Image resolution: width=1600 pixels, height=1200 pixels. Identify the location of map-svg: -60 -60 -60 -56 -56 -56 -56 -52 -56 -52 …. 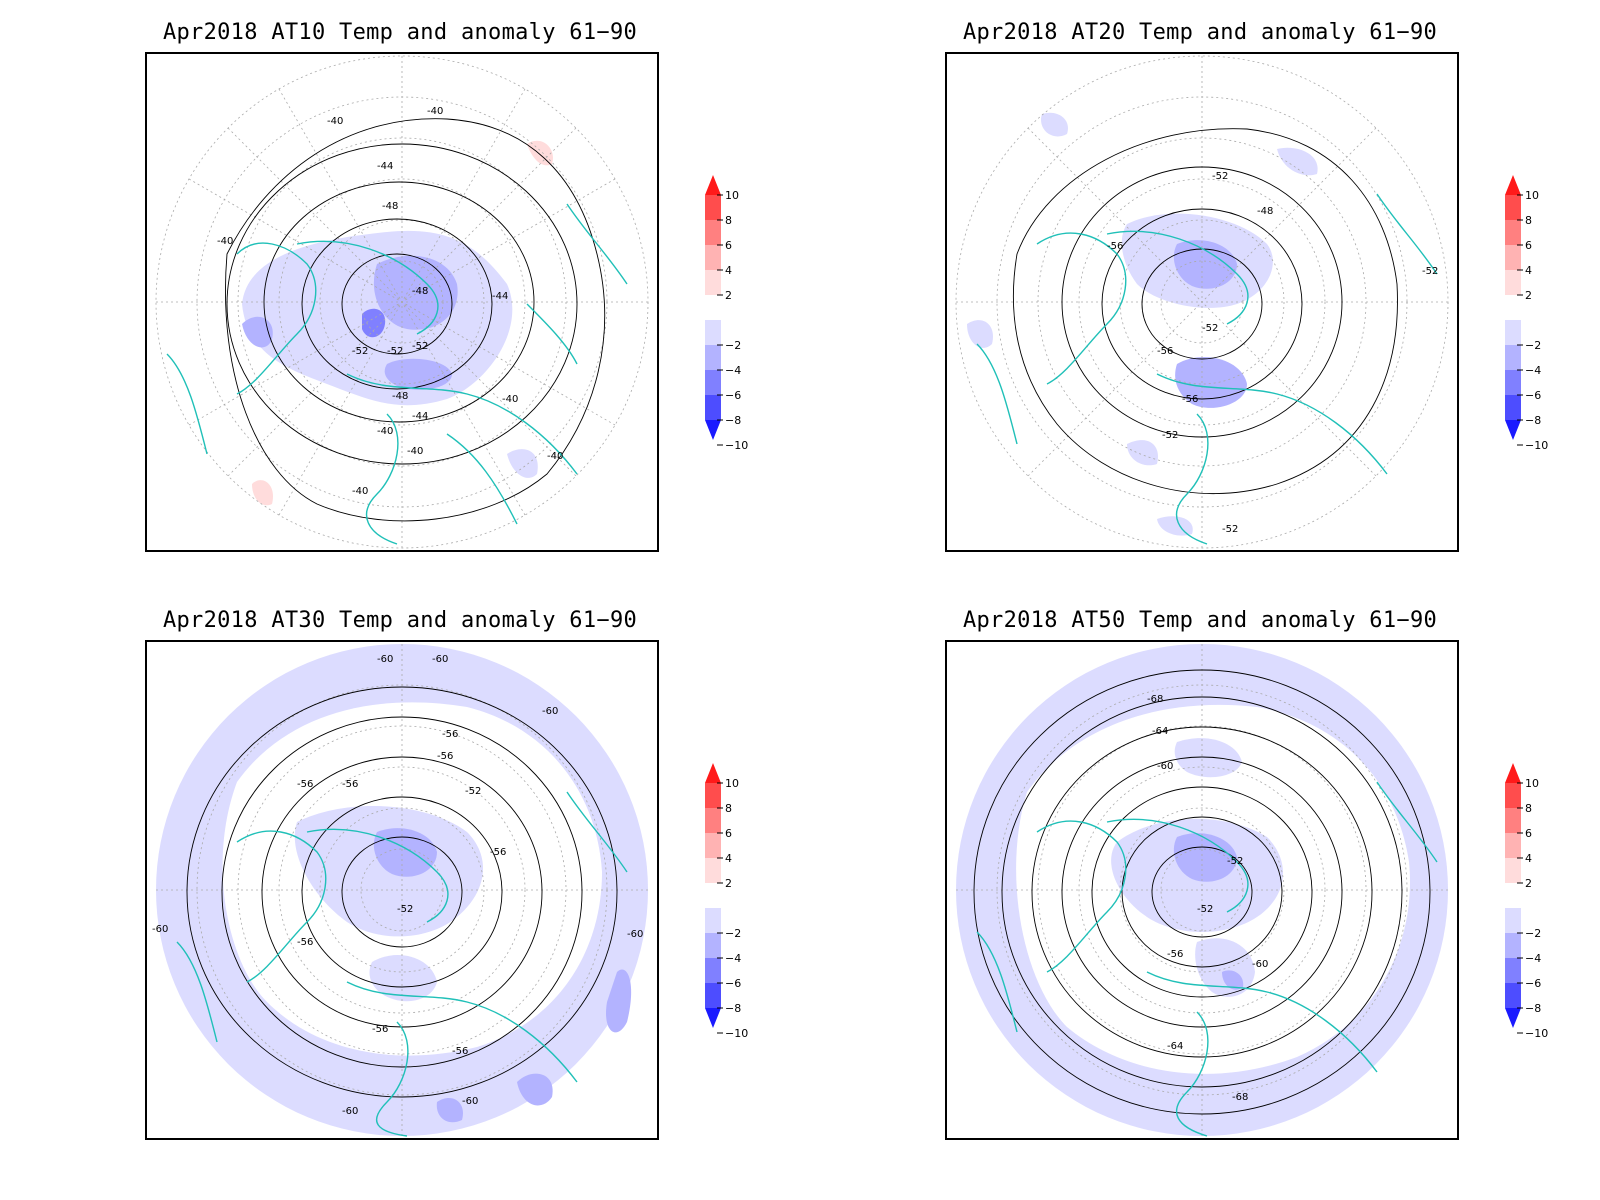
(400, 890).